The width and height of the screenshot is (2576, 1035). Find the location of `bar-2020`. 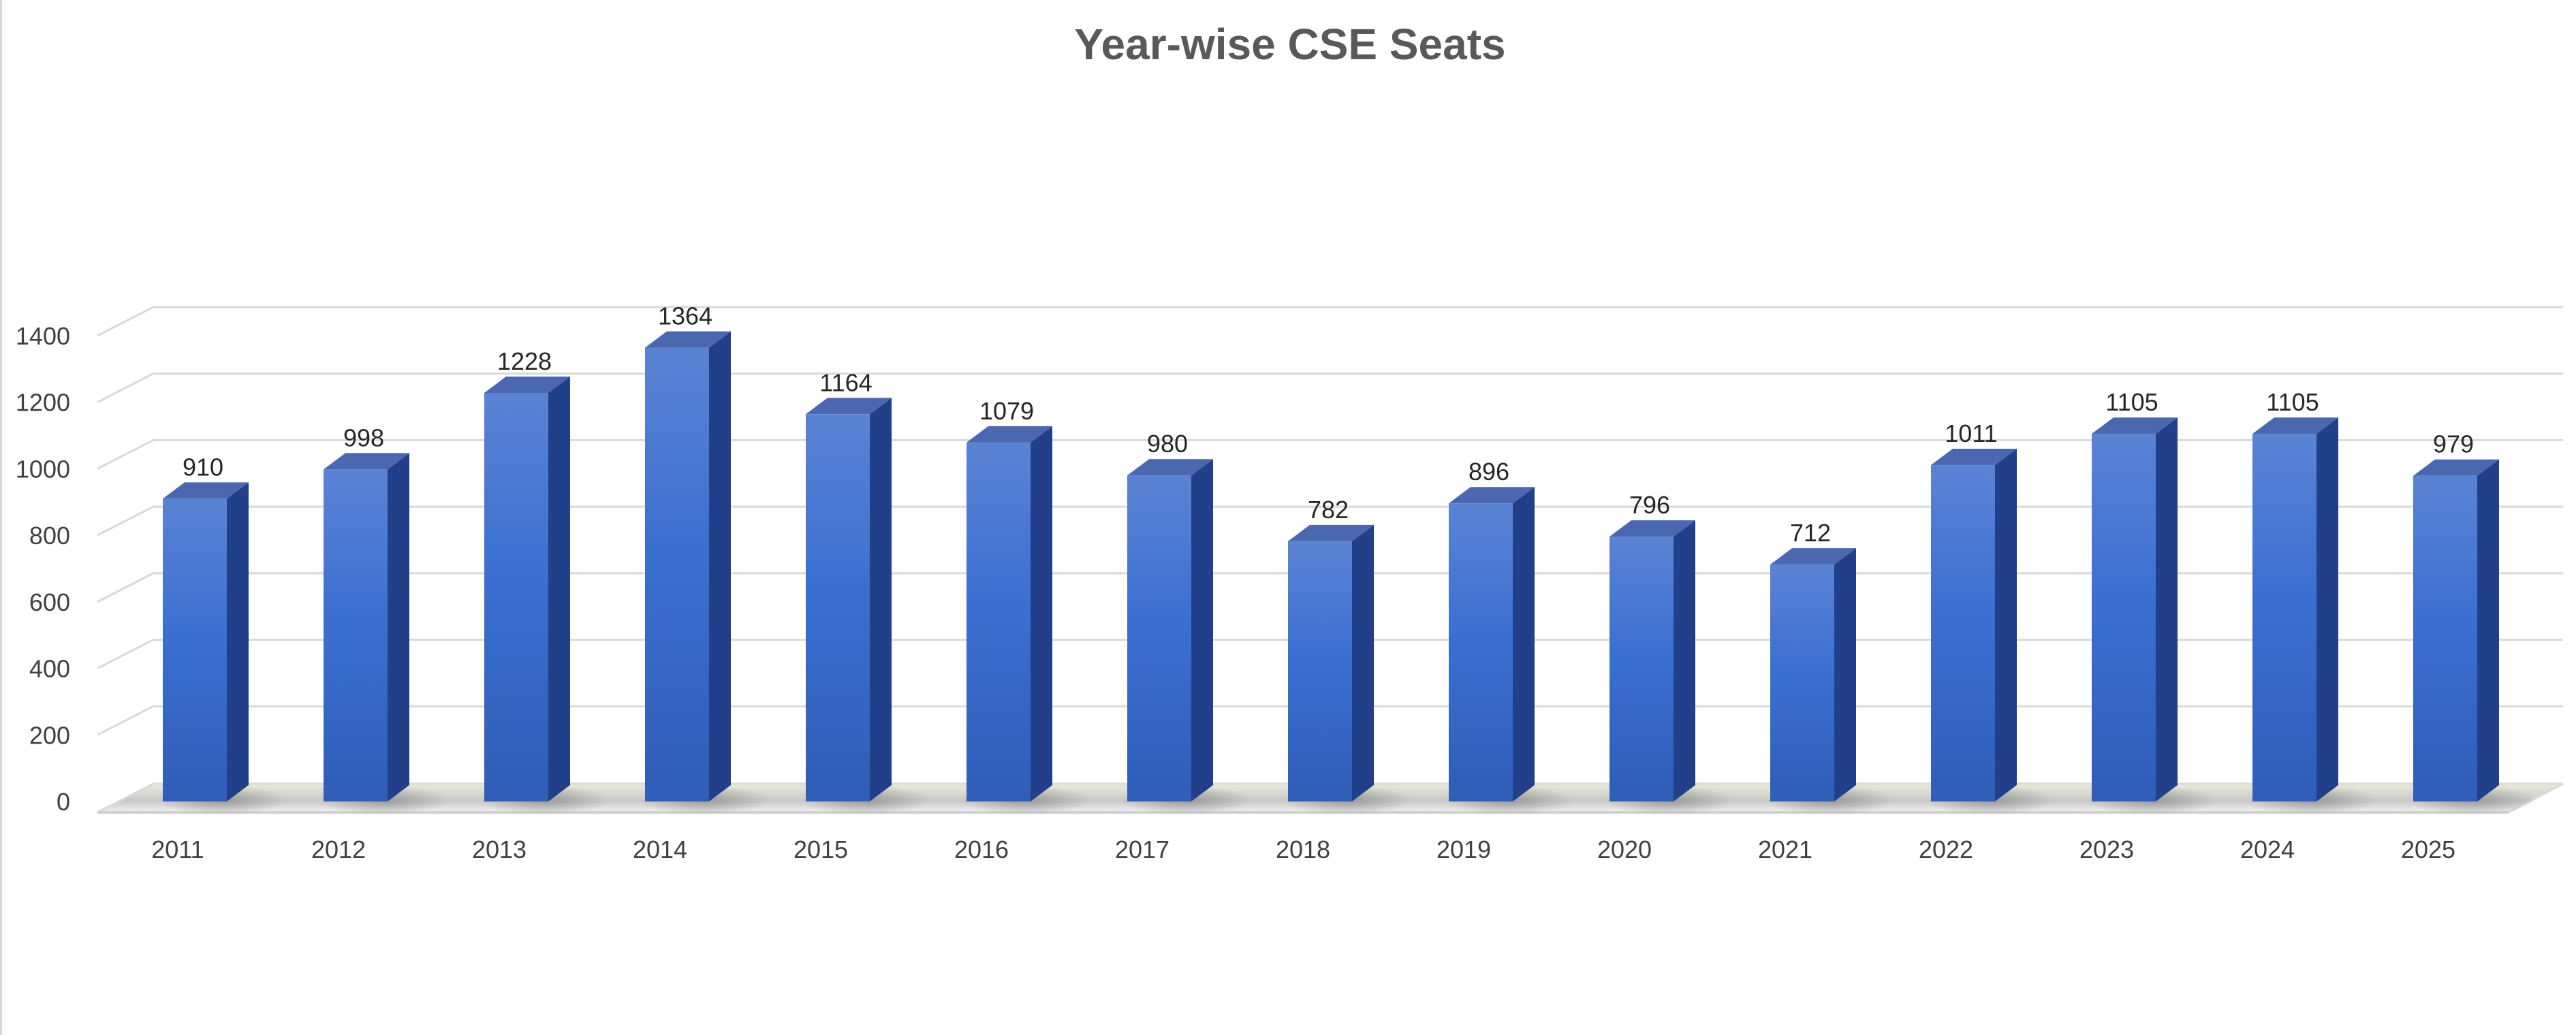

bar-2020 is located at coordinates (1652, 661).